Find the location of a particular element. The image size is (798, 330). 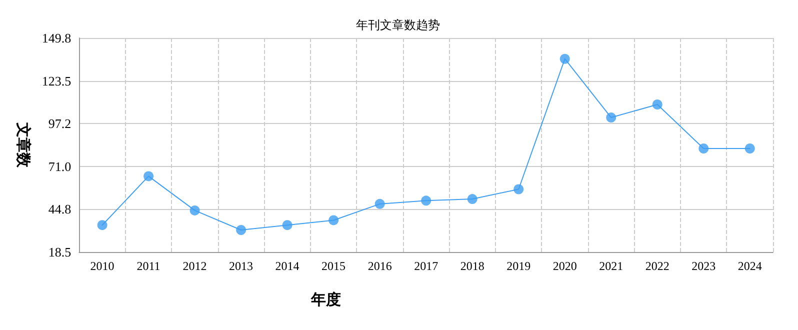

x-tick-label: 2016 is located at coordinates (380, 266).